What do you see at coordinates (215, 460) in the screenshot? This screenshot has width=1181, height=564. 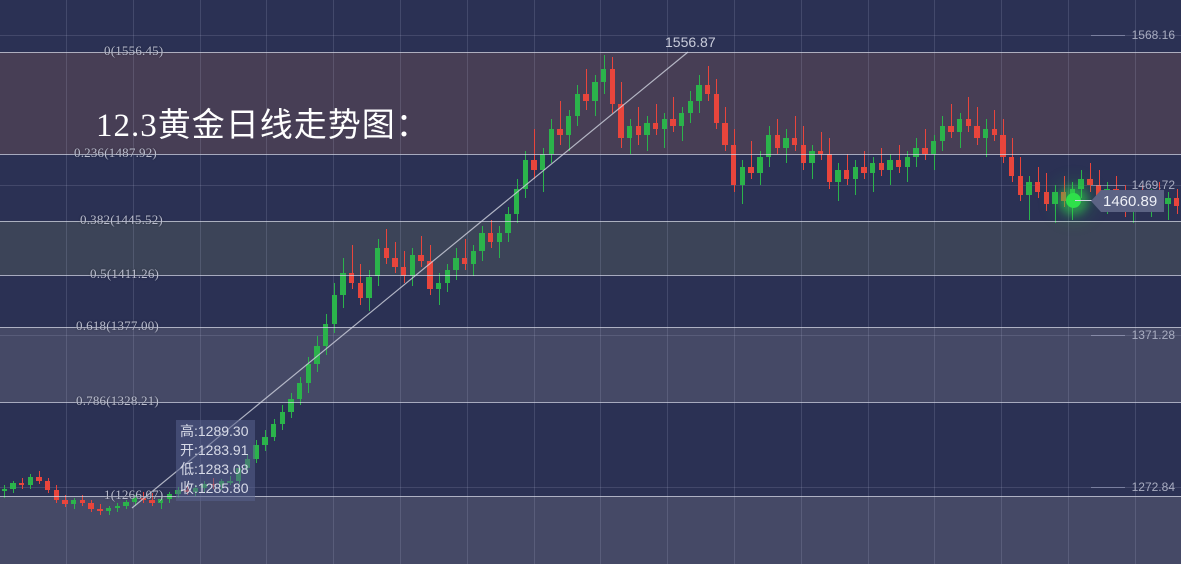 I see `ohlc-tooltip: 高:1289.30 开:1283.91 低:1283.08 收:1285.80` at bounding box center [215, 460].